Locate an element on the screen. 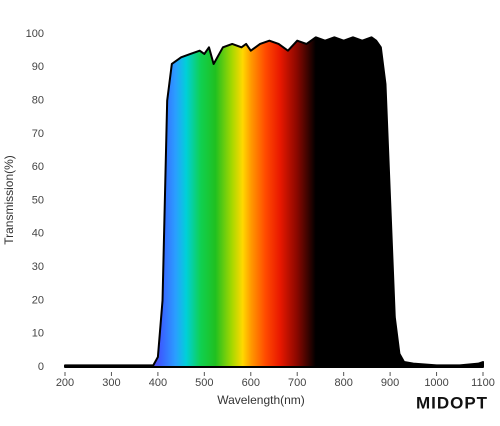 The image size is (500, 426). x-tick-label: 300 is located at coordinates (111, 383).